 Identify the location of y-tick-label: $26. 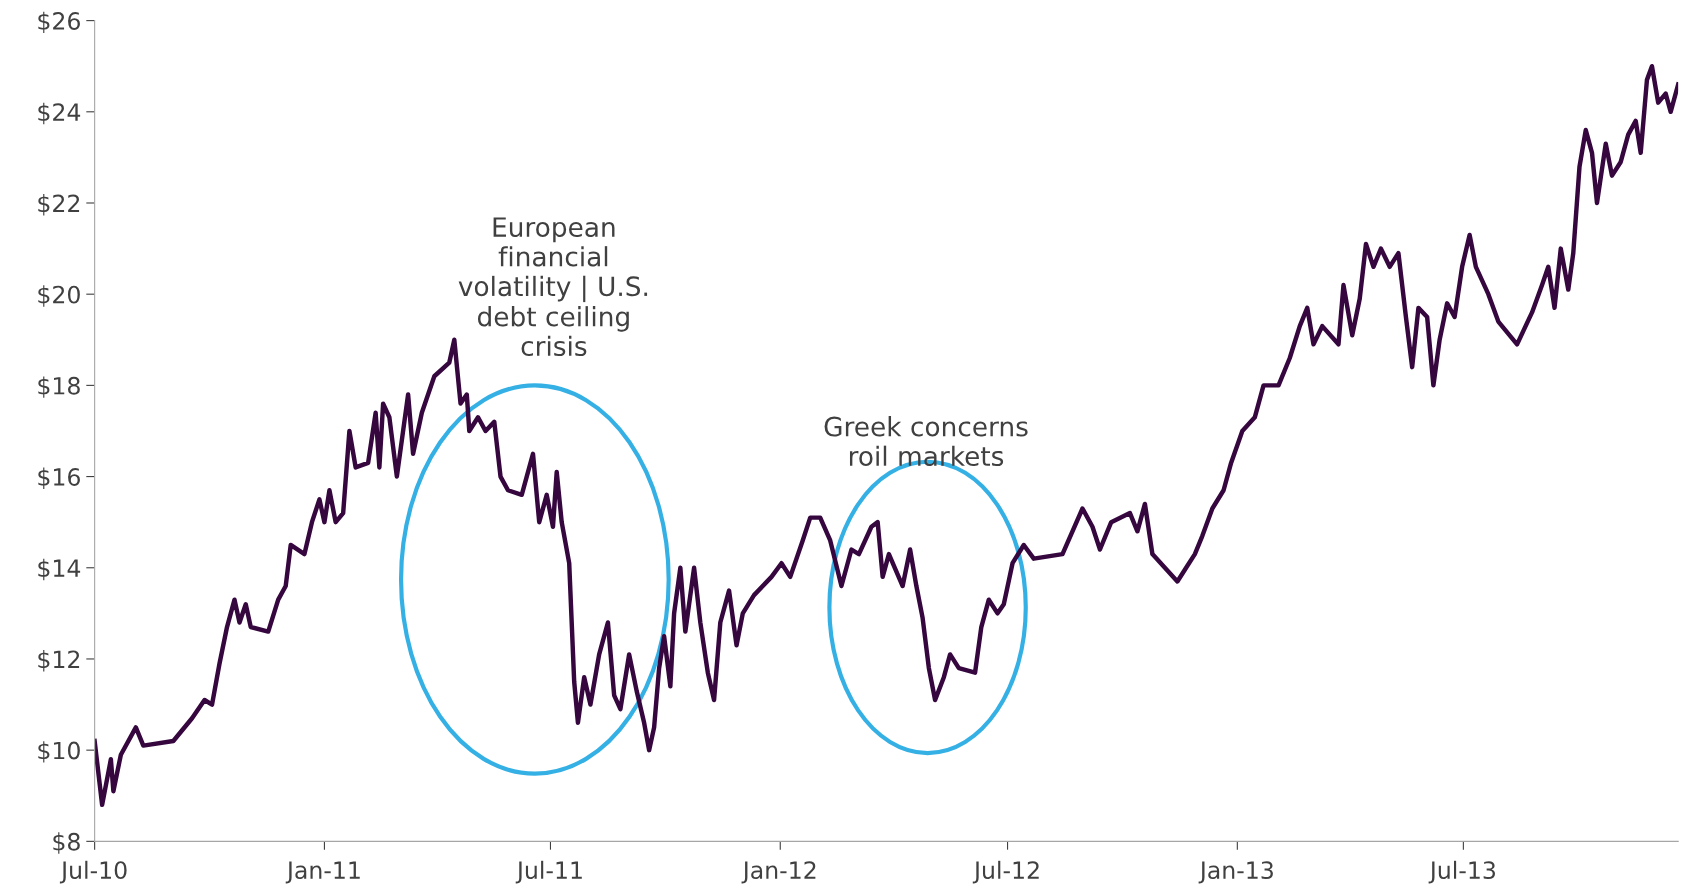
(59, 22).